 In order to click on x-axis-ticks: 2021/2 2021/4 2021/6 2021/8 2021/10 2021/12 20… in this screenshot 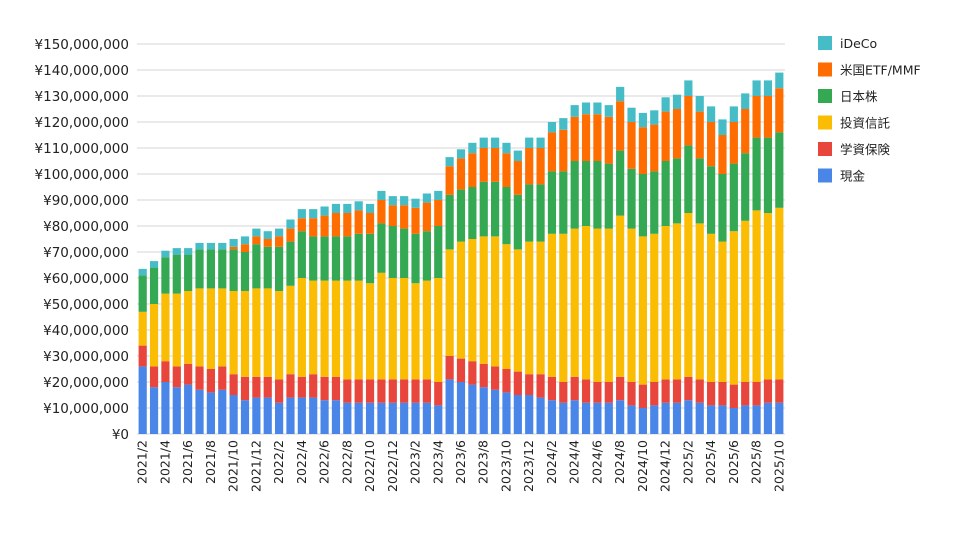, I will do `click(461, 466)`.